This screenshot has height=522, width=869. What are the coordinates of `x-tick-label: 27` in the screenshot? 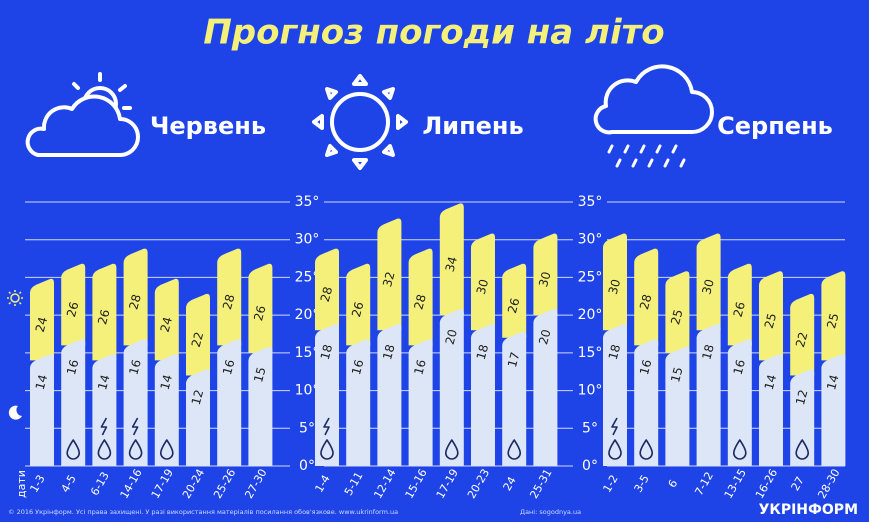 It's located at (798, 483).